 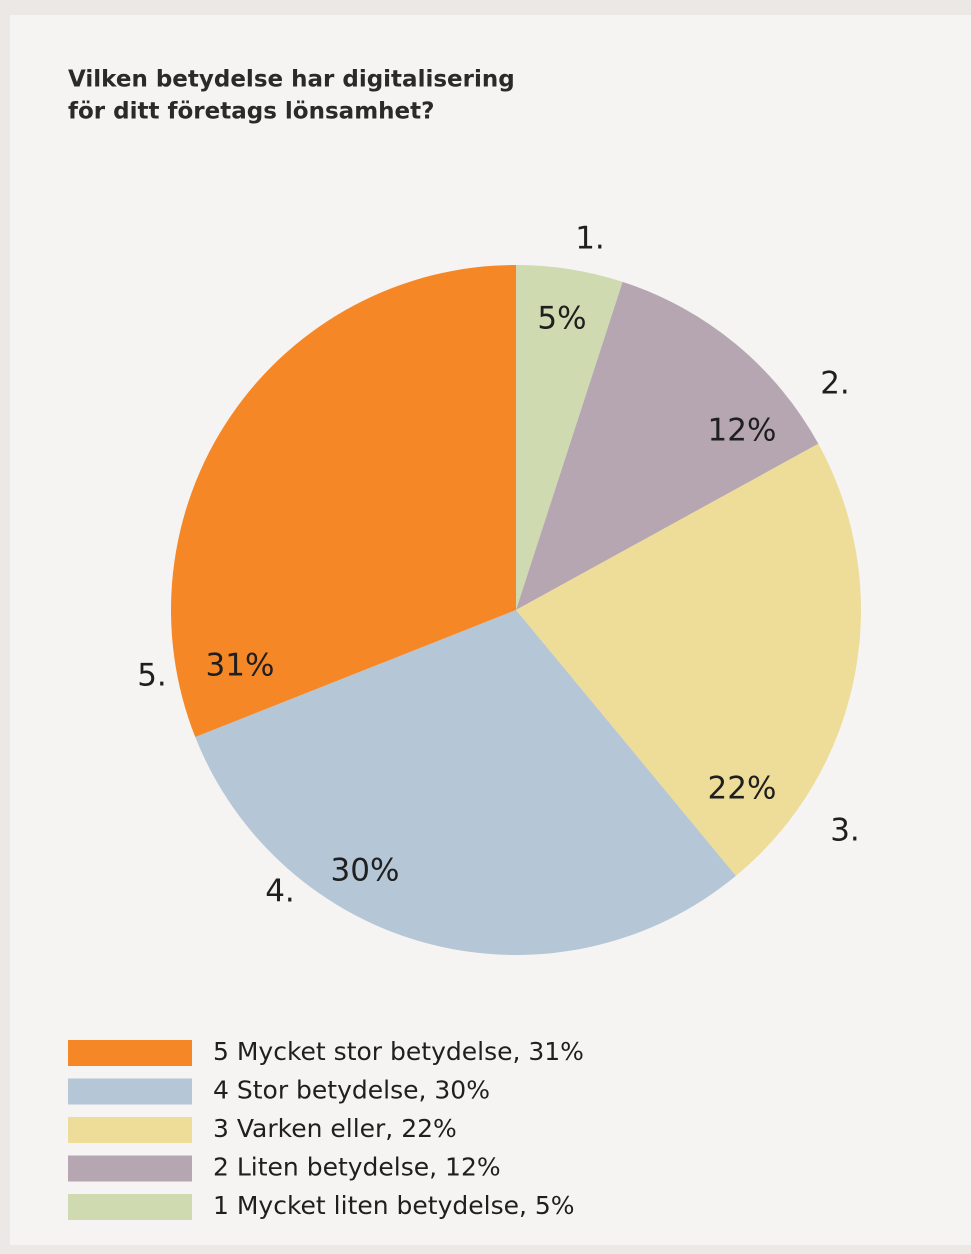 I want to click on slice-label: 5., so click(x=152, y=676).